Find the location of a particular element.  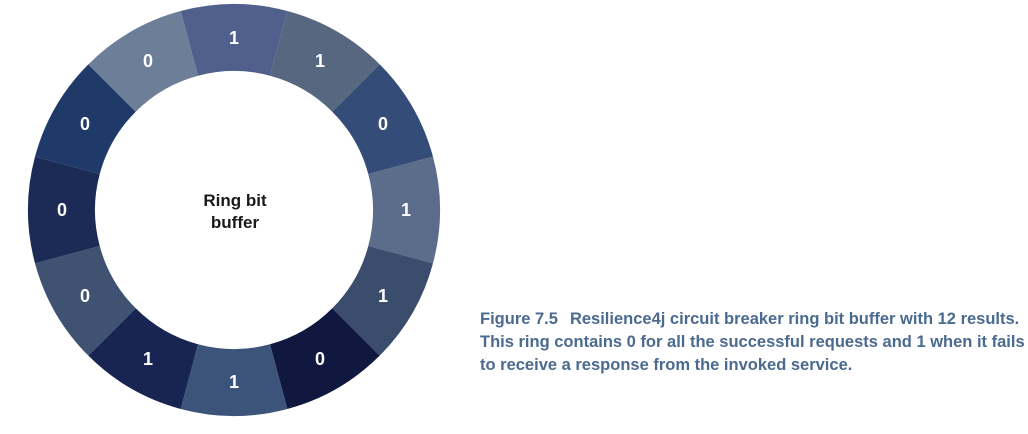

center-label-line-2: buffer is located at coordinates (235, 222).